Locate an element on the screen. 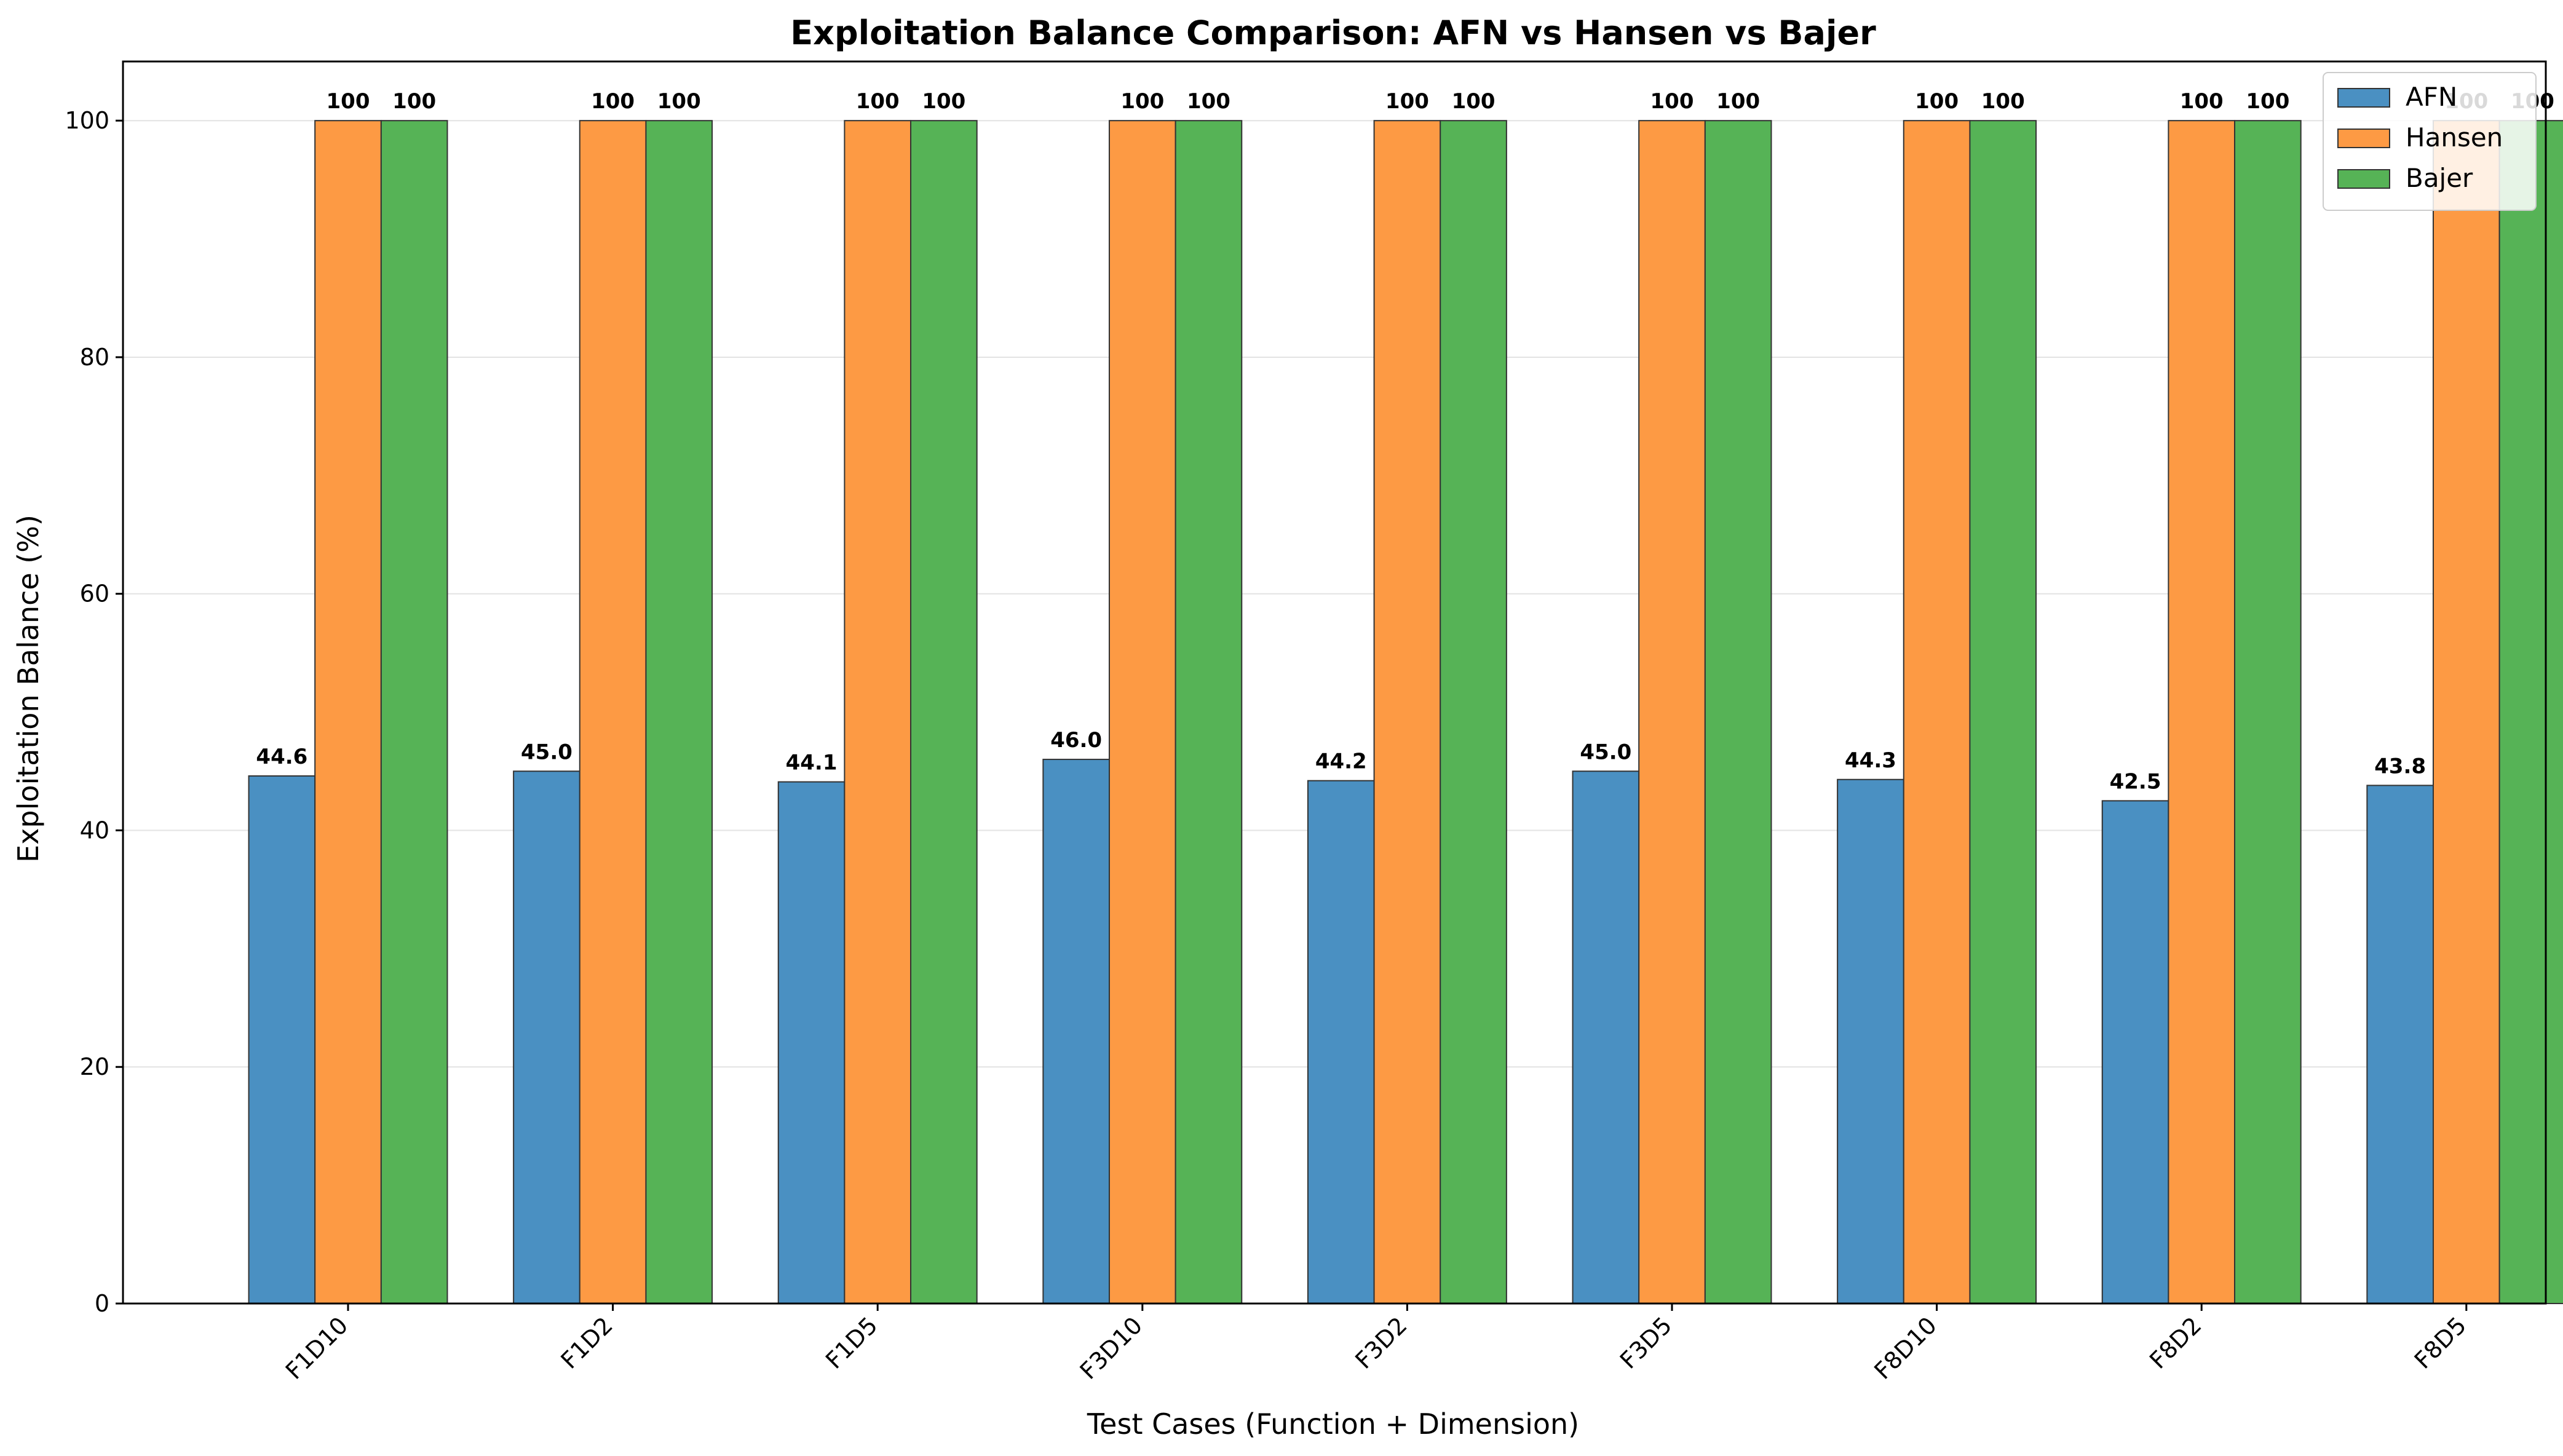  y-tick-label: 60 is located at coordinates (94, 593).